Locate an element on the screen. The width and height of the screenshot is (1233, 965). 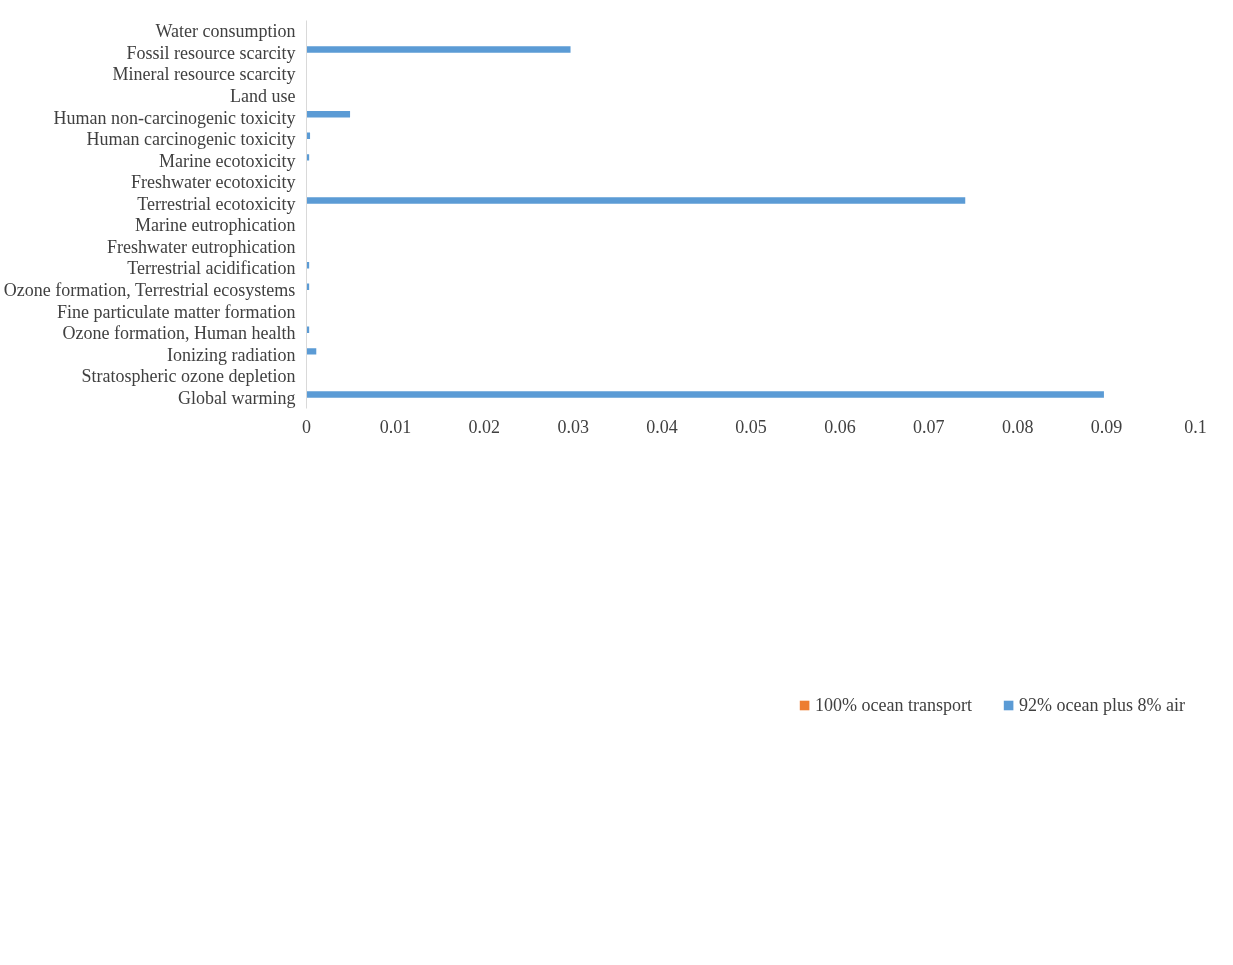
x-tick-label: 0.04 is located at coordinates (662, 426).